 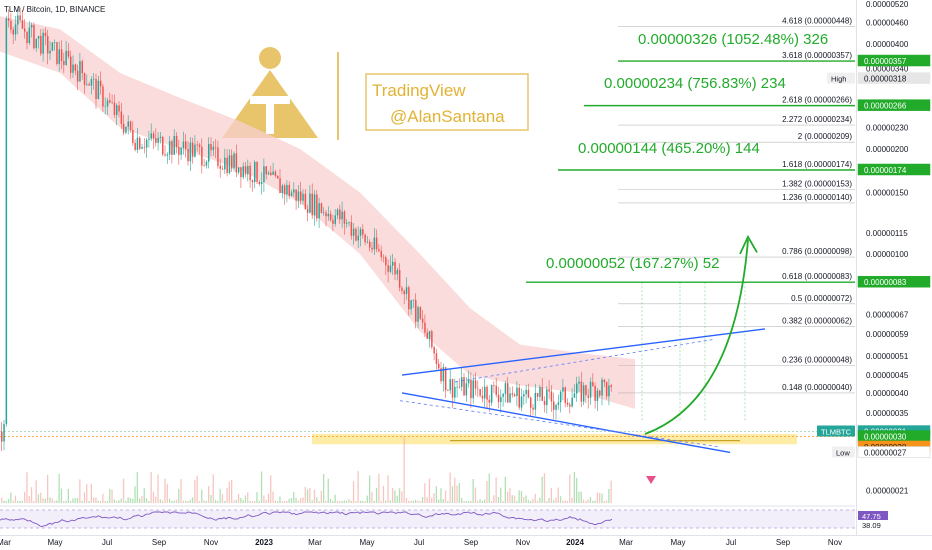 What do you see at coordinates (836, 432) in the screenshot?
I see `badge-tag: TLMBTC` at bounding box center [836, 432].